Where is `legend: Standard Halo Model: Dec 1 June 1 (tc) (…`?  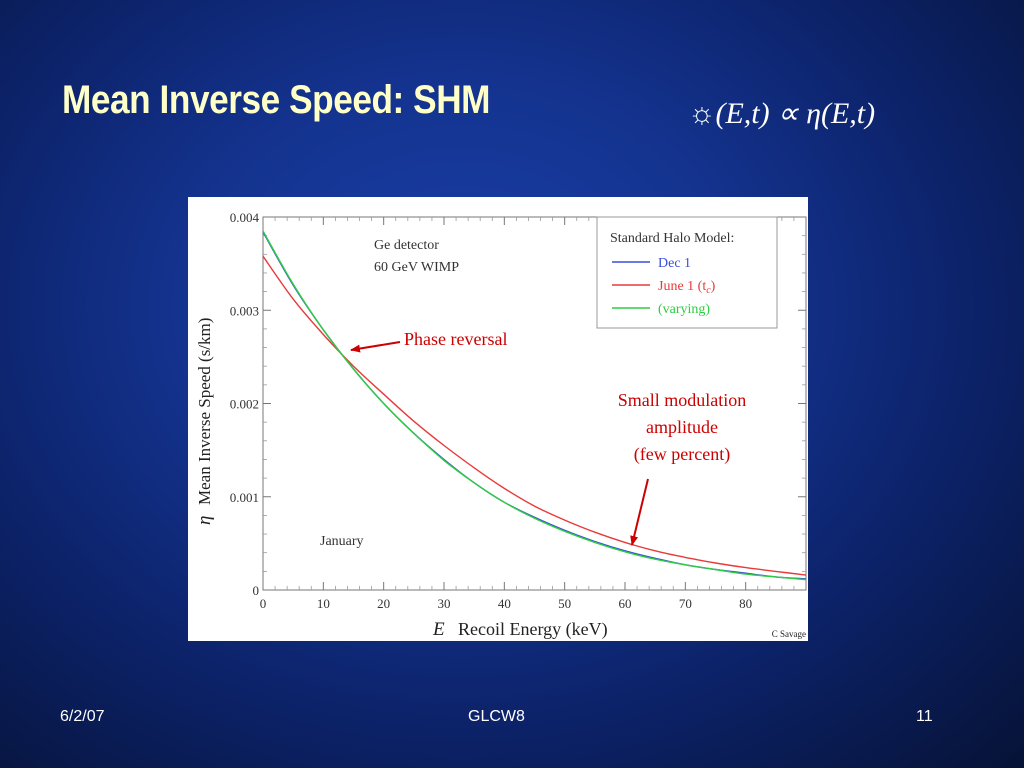 legend: Standard Halo Model: Dec 1 June 1 (tc) (… is located at coordinates (687, 272).